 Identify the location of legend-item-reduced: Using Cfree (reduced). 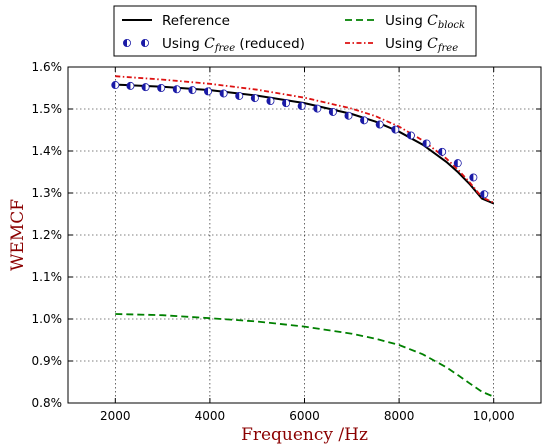
(214, 45).